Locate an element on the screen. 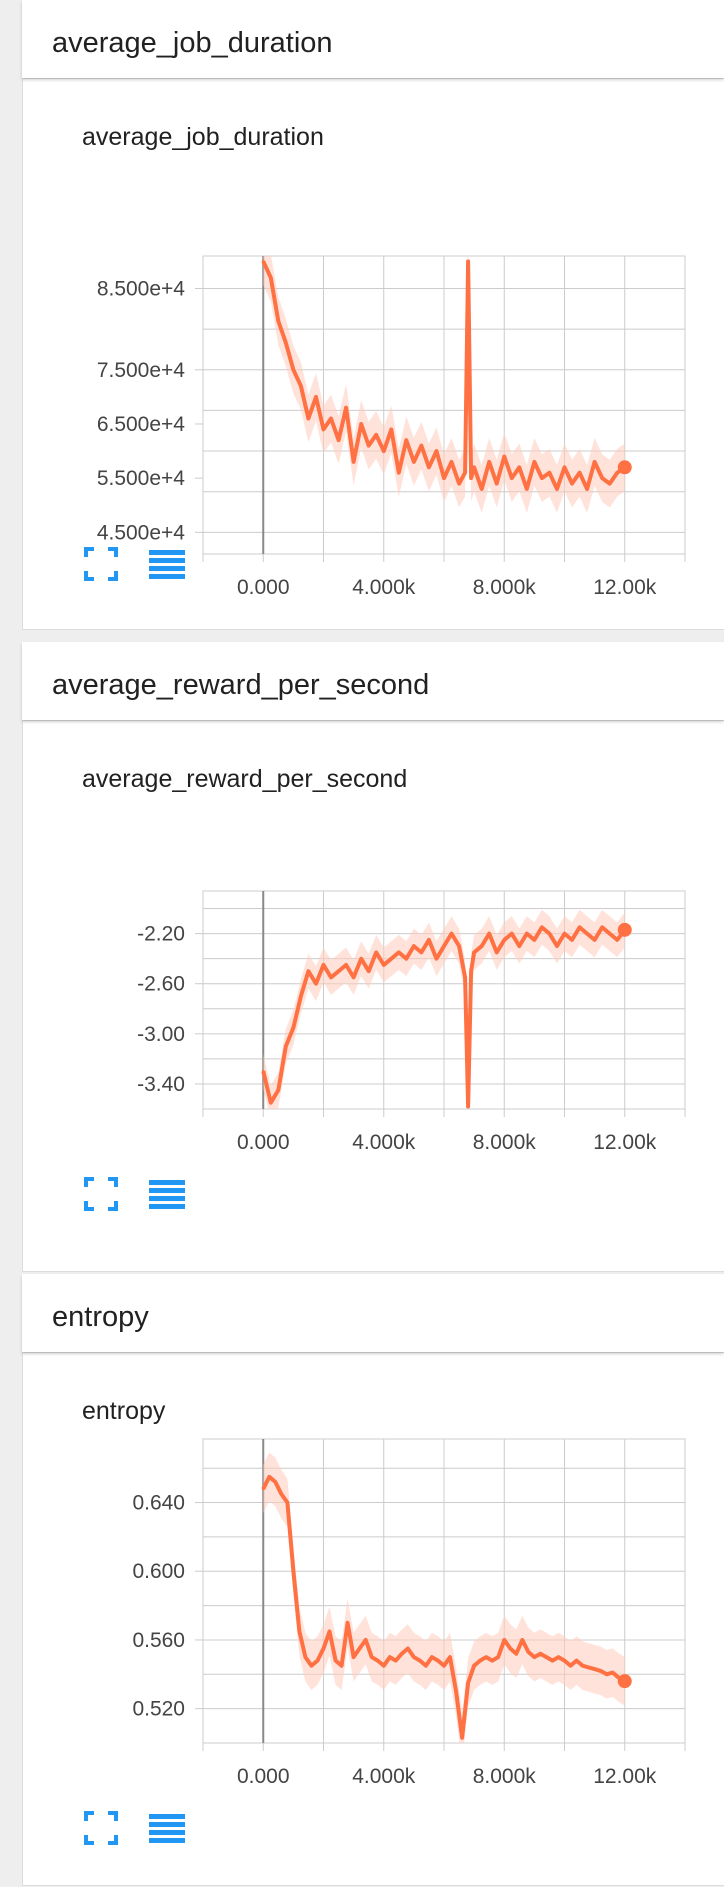 The width and height of the screenshot is (724, 1887). chart-title: average_reward_per_second is located at coordinates (245, 779).